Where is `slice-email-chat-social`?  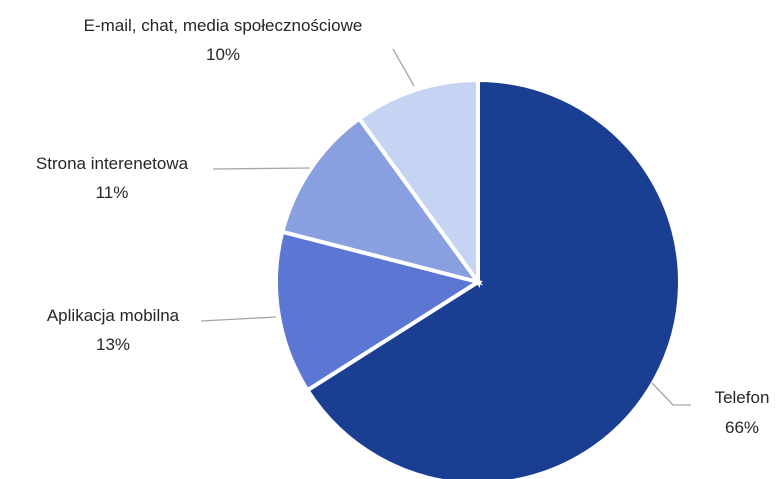 slice-email-chat-social is located at coordinates (418, 183).